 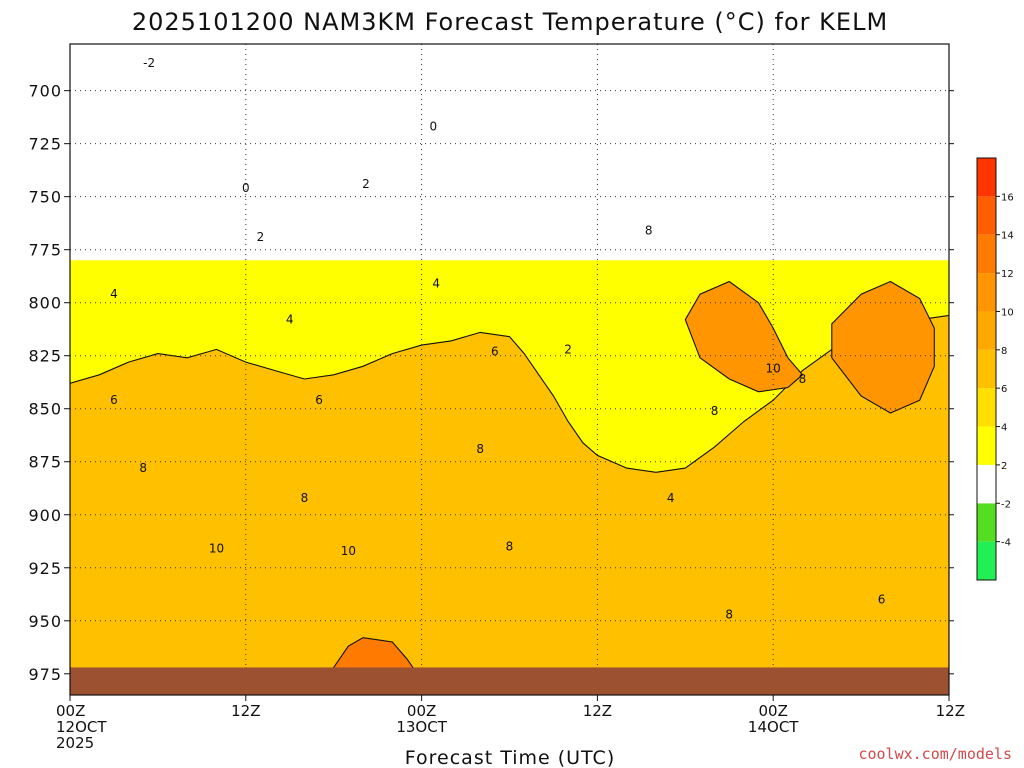 What do you see at coordinates (114, 294) in the screenshot?
I see `contour-label-6: 4` at bounding box center [114, 294].